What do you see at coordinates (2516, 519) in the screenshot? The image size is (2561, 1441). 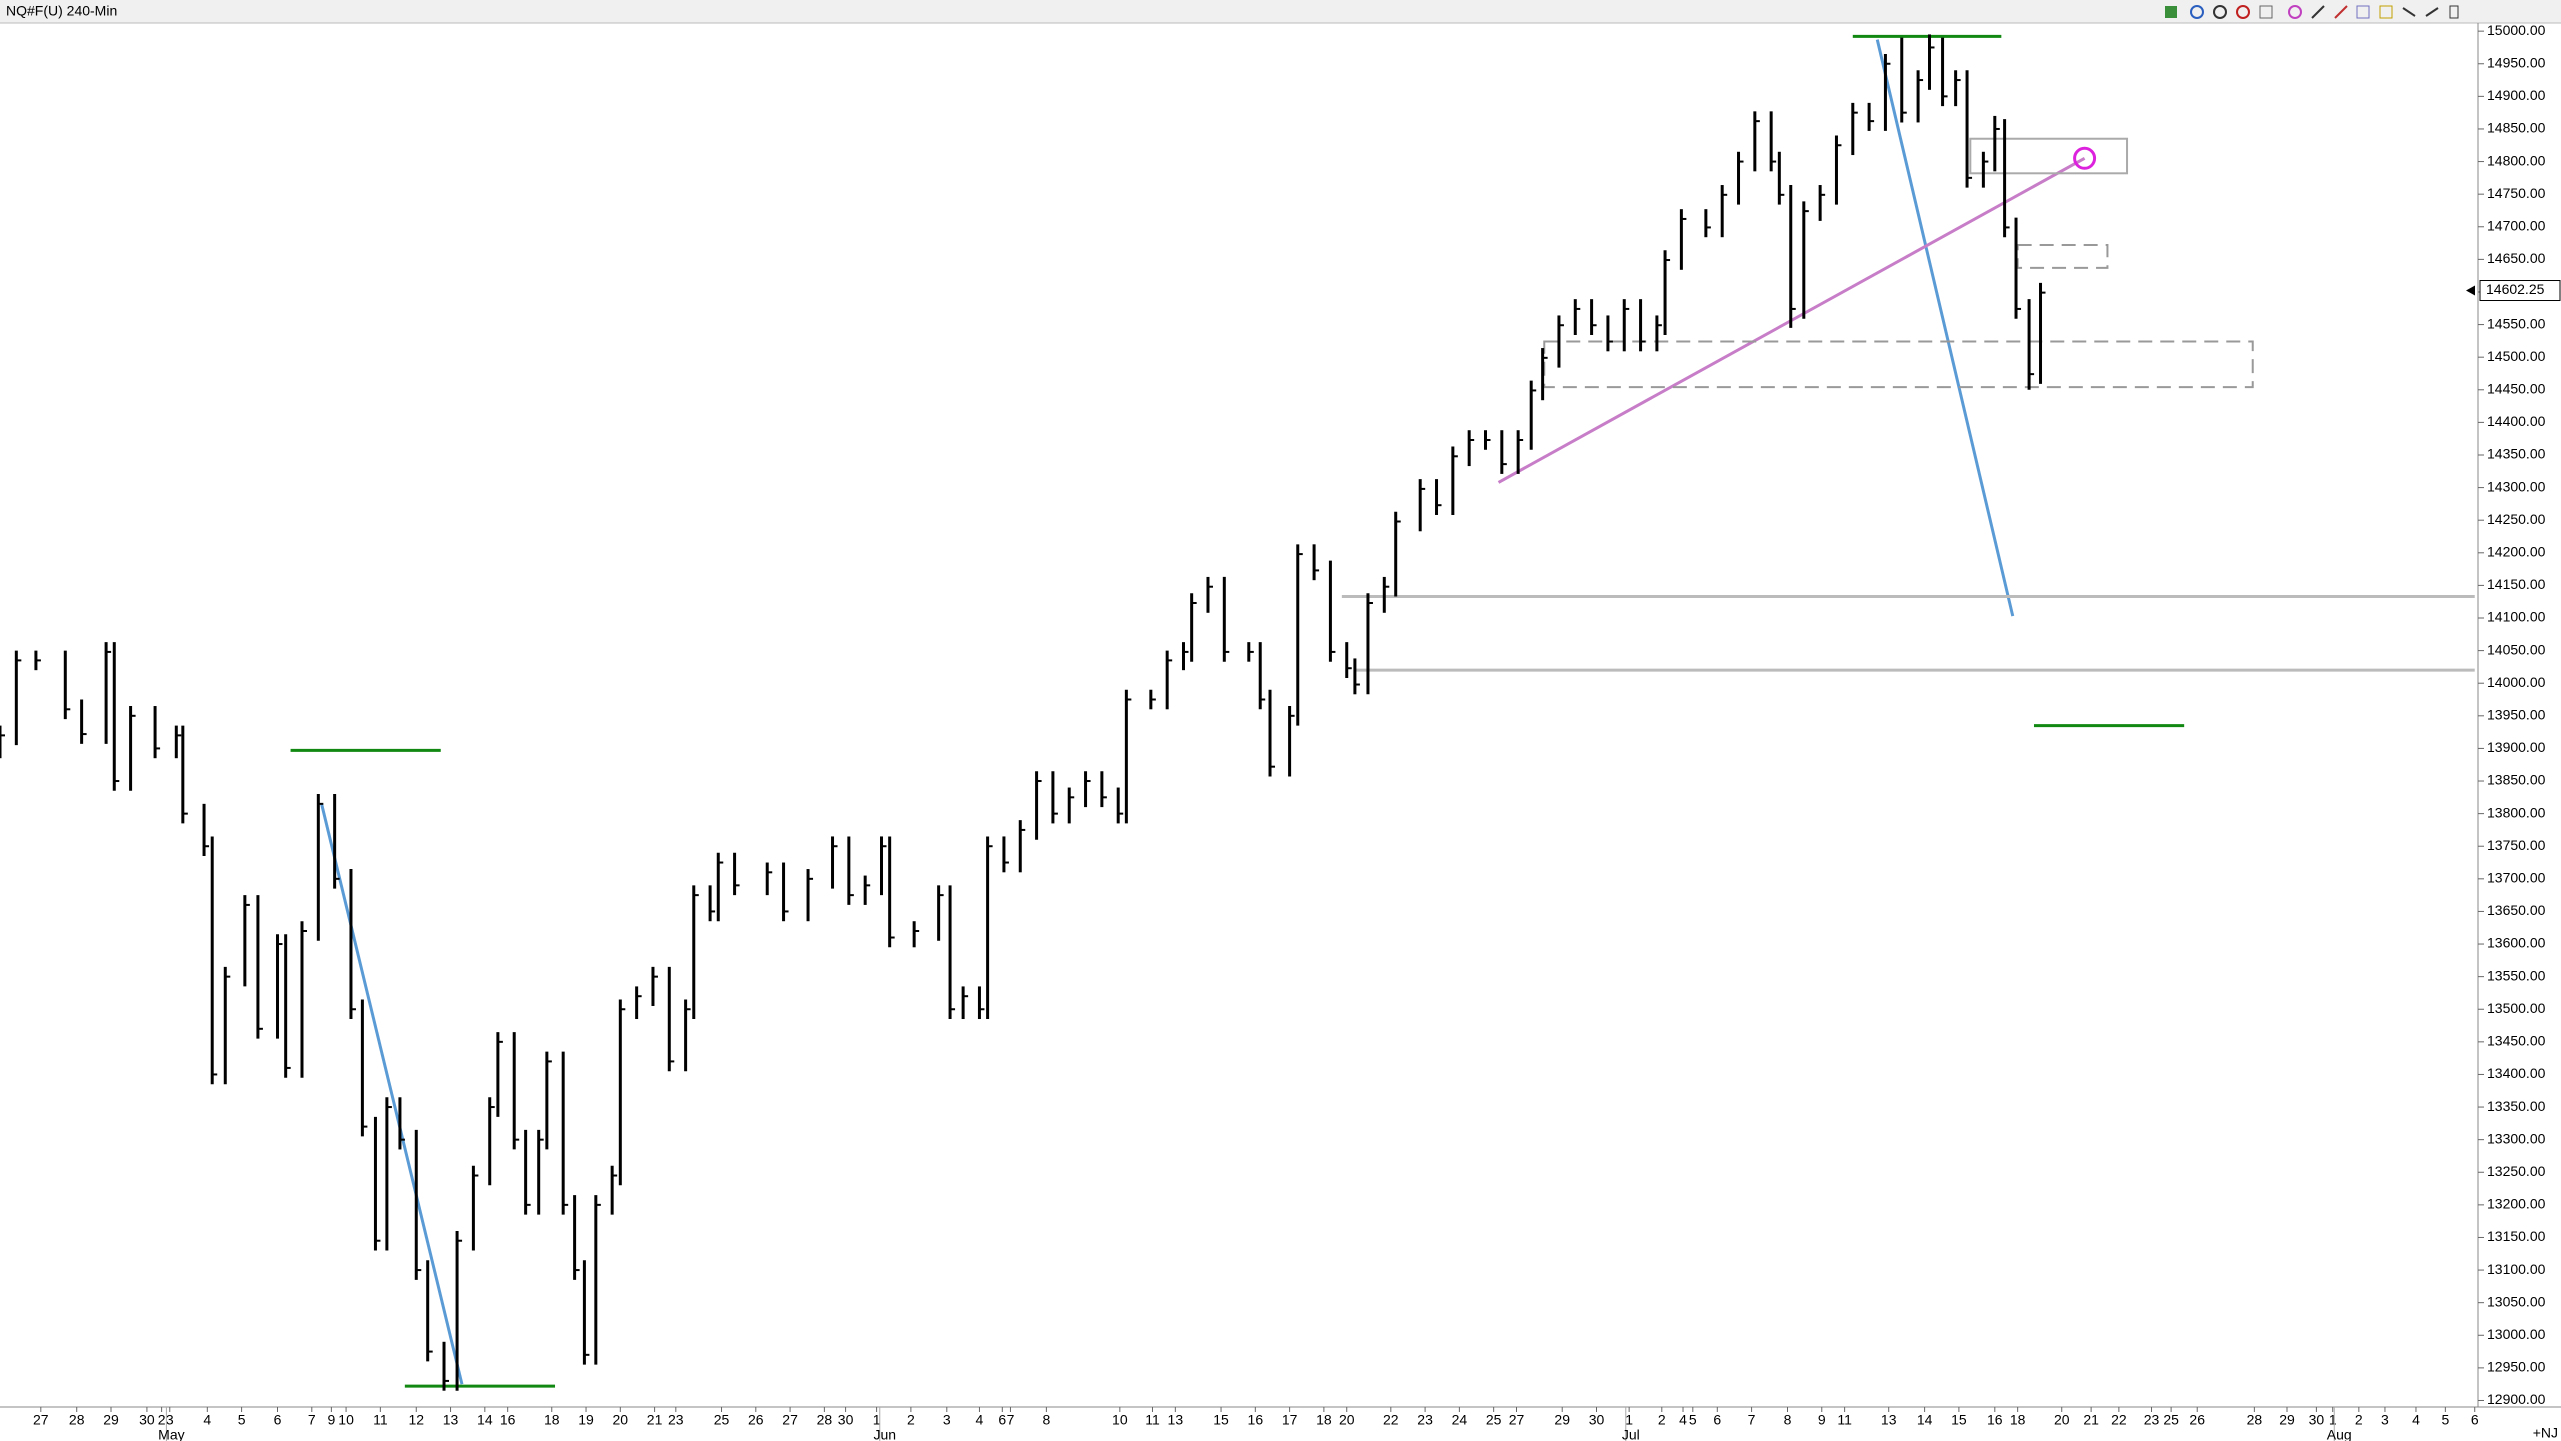 I see `y-tick-label: 14250.00` at bounding box center [2516, 519].